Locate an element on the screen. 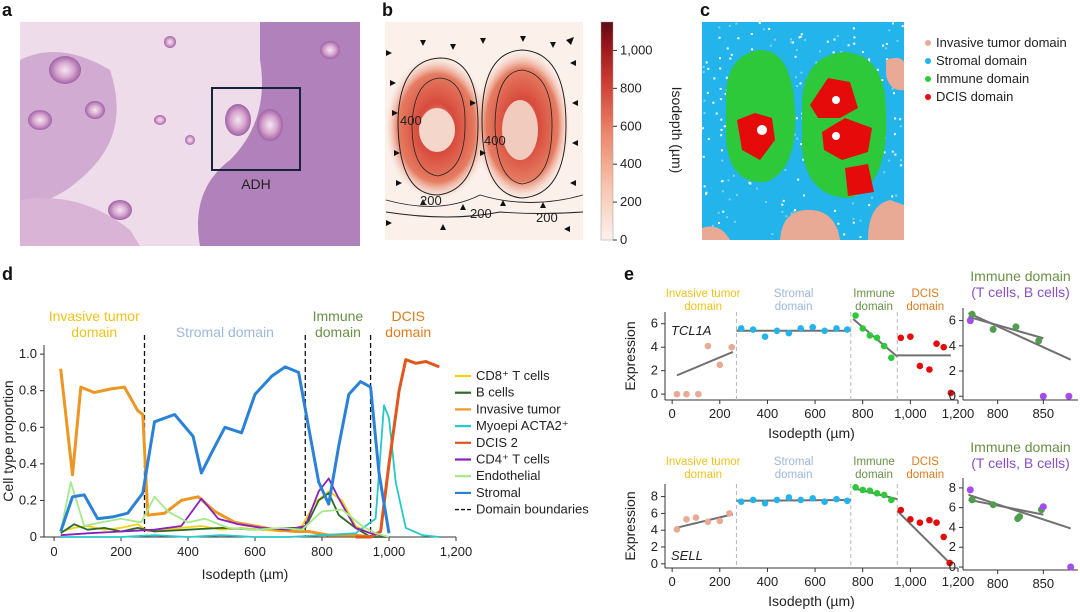  contour-label: 400 is located at coordinates (495, 140).